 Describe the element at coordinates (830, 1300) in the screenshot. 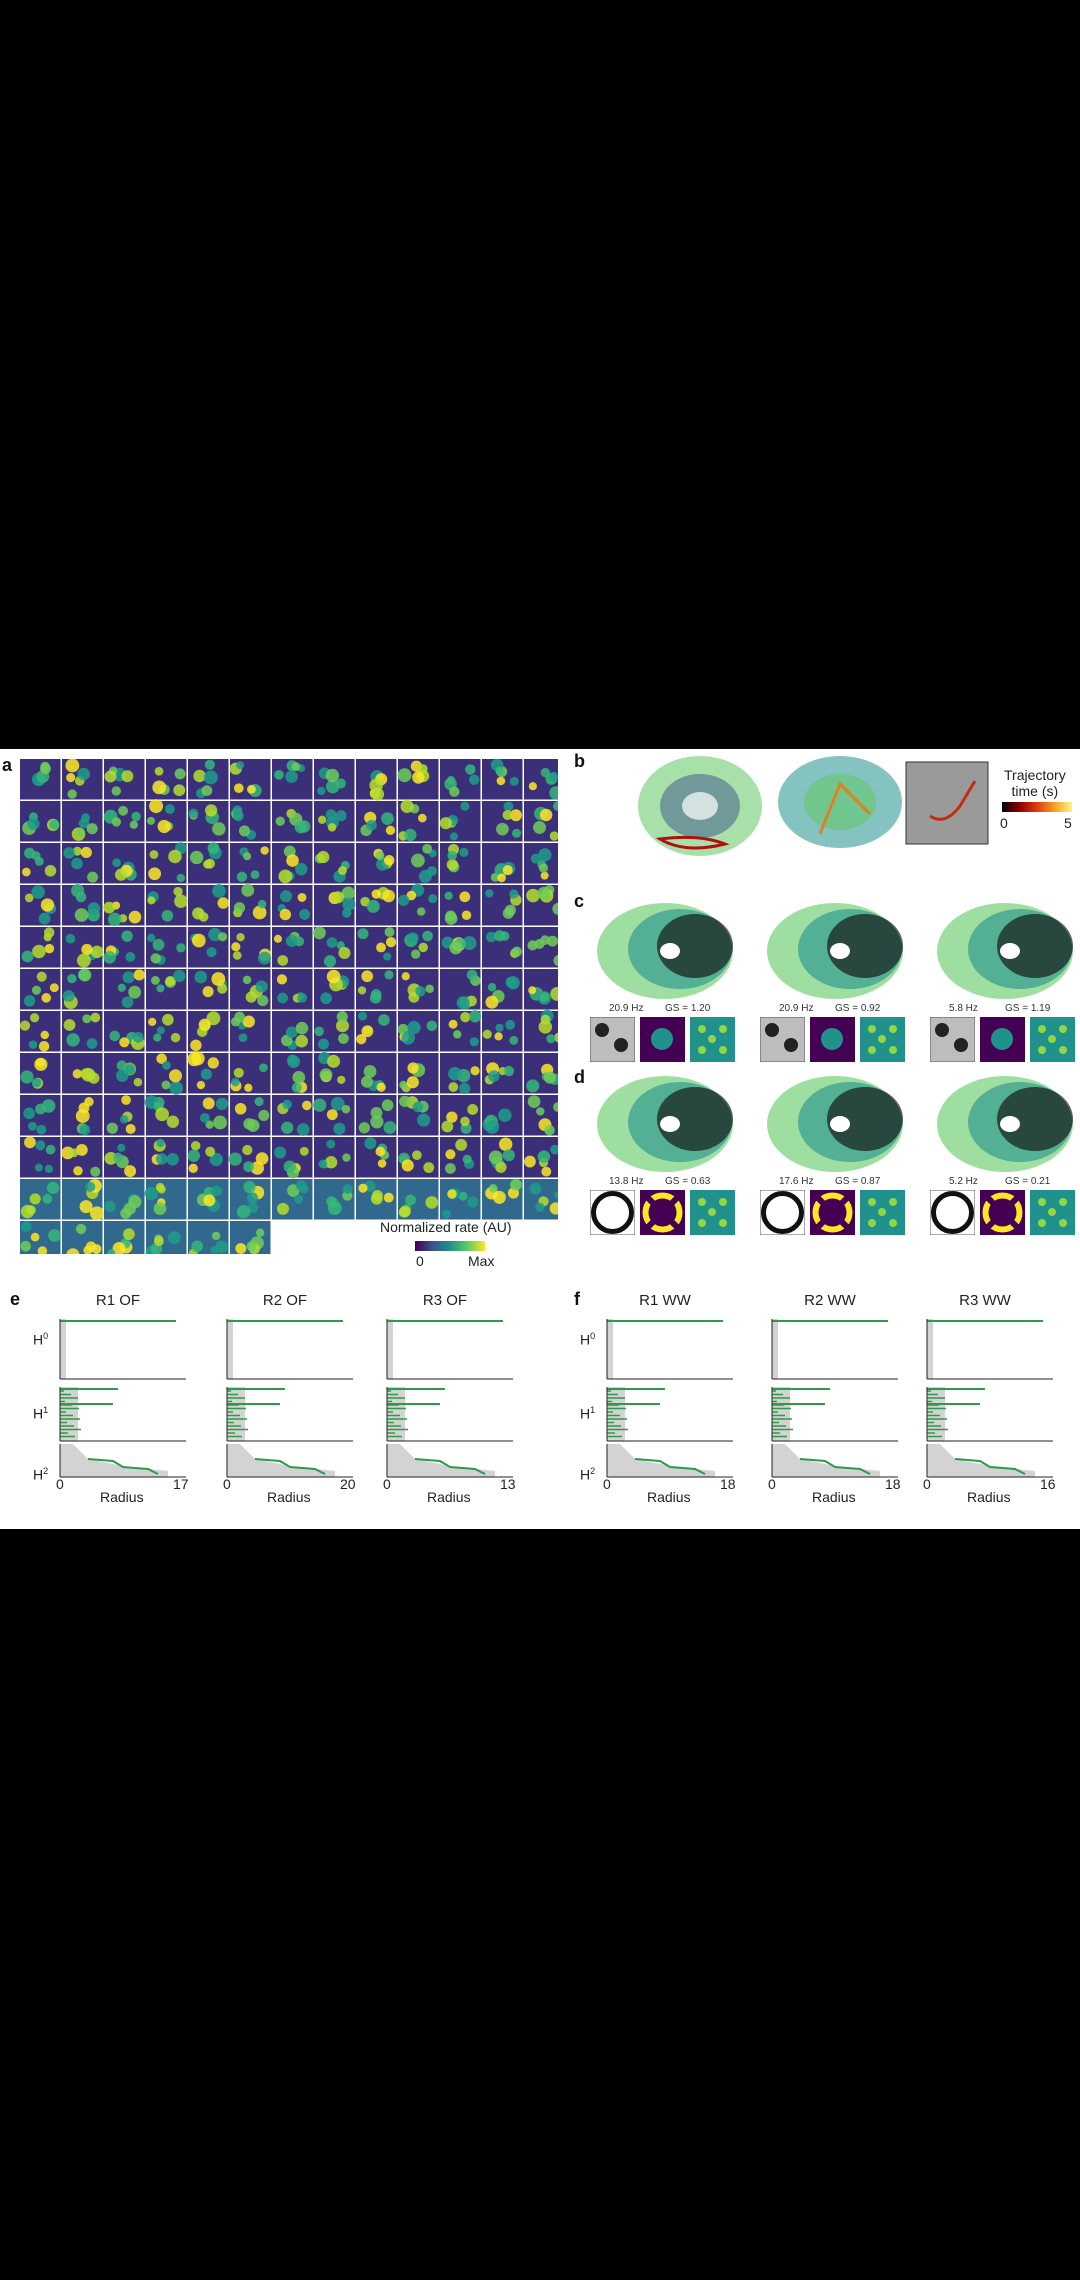

I see `barcode-title: R2 WW` at that location.